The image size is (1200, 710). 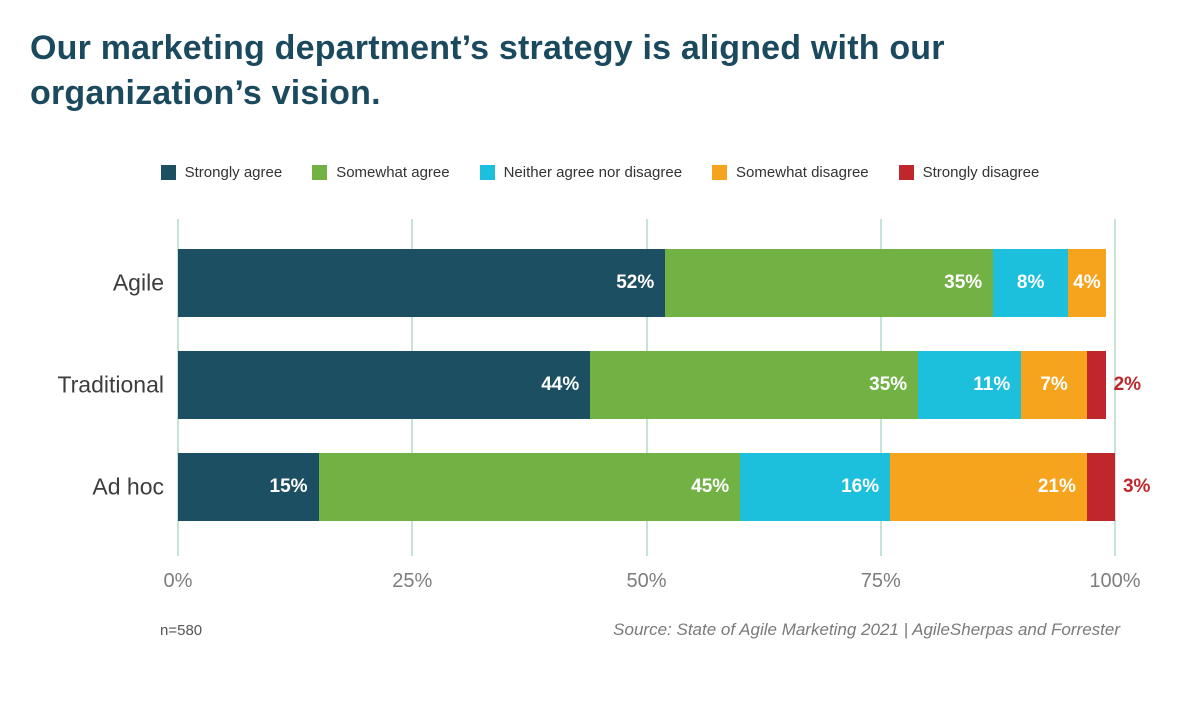 I want to click on sample-size-note: n=580, so click(x=181, y=630).